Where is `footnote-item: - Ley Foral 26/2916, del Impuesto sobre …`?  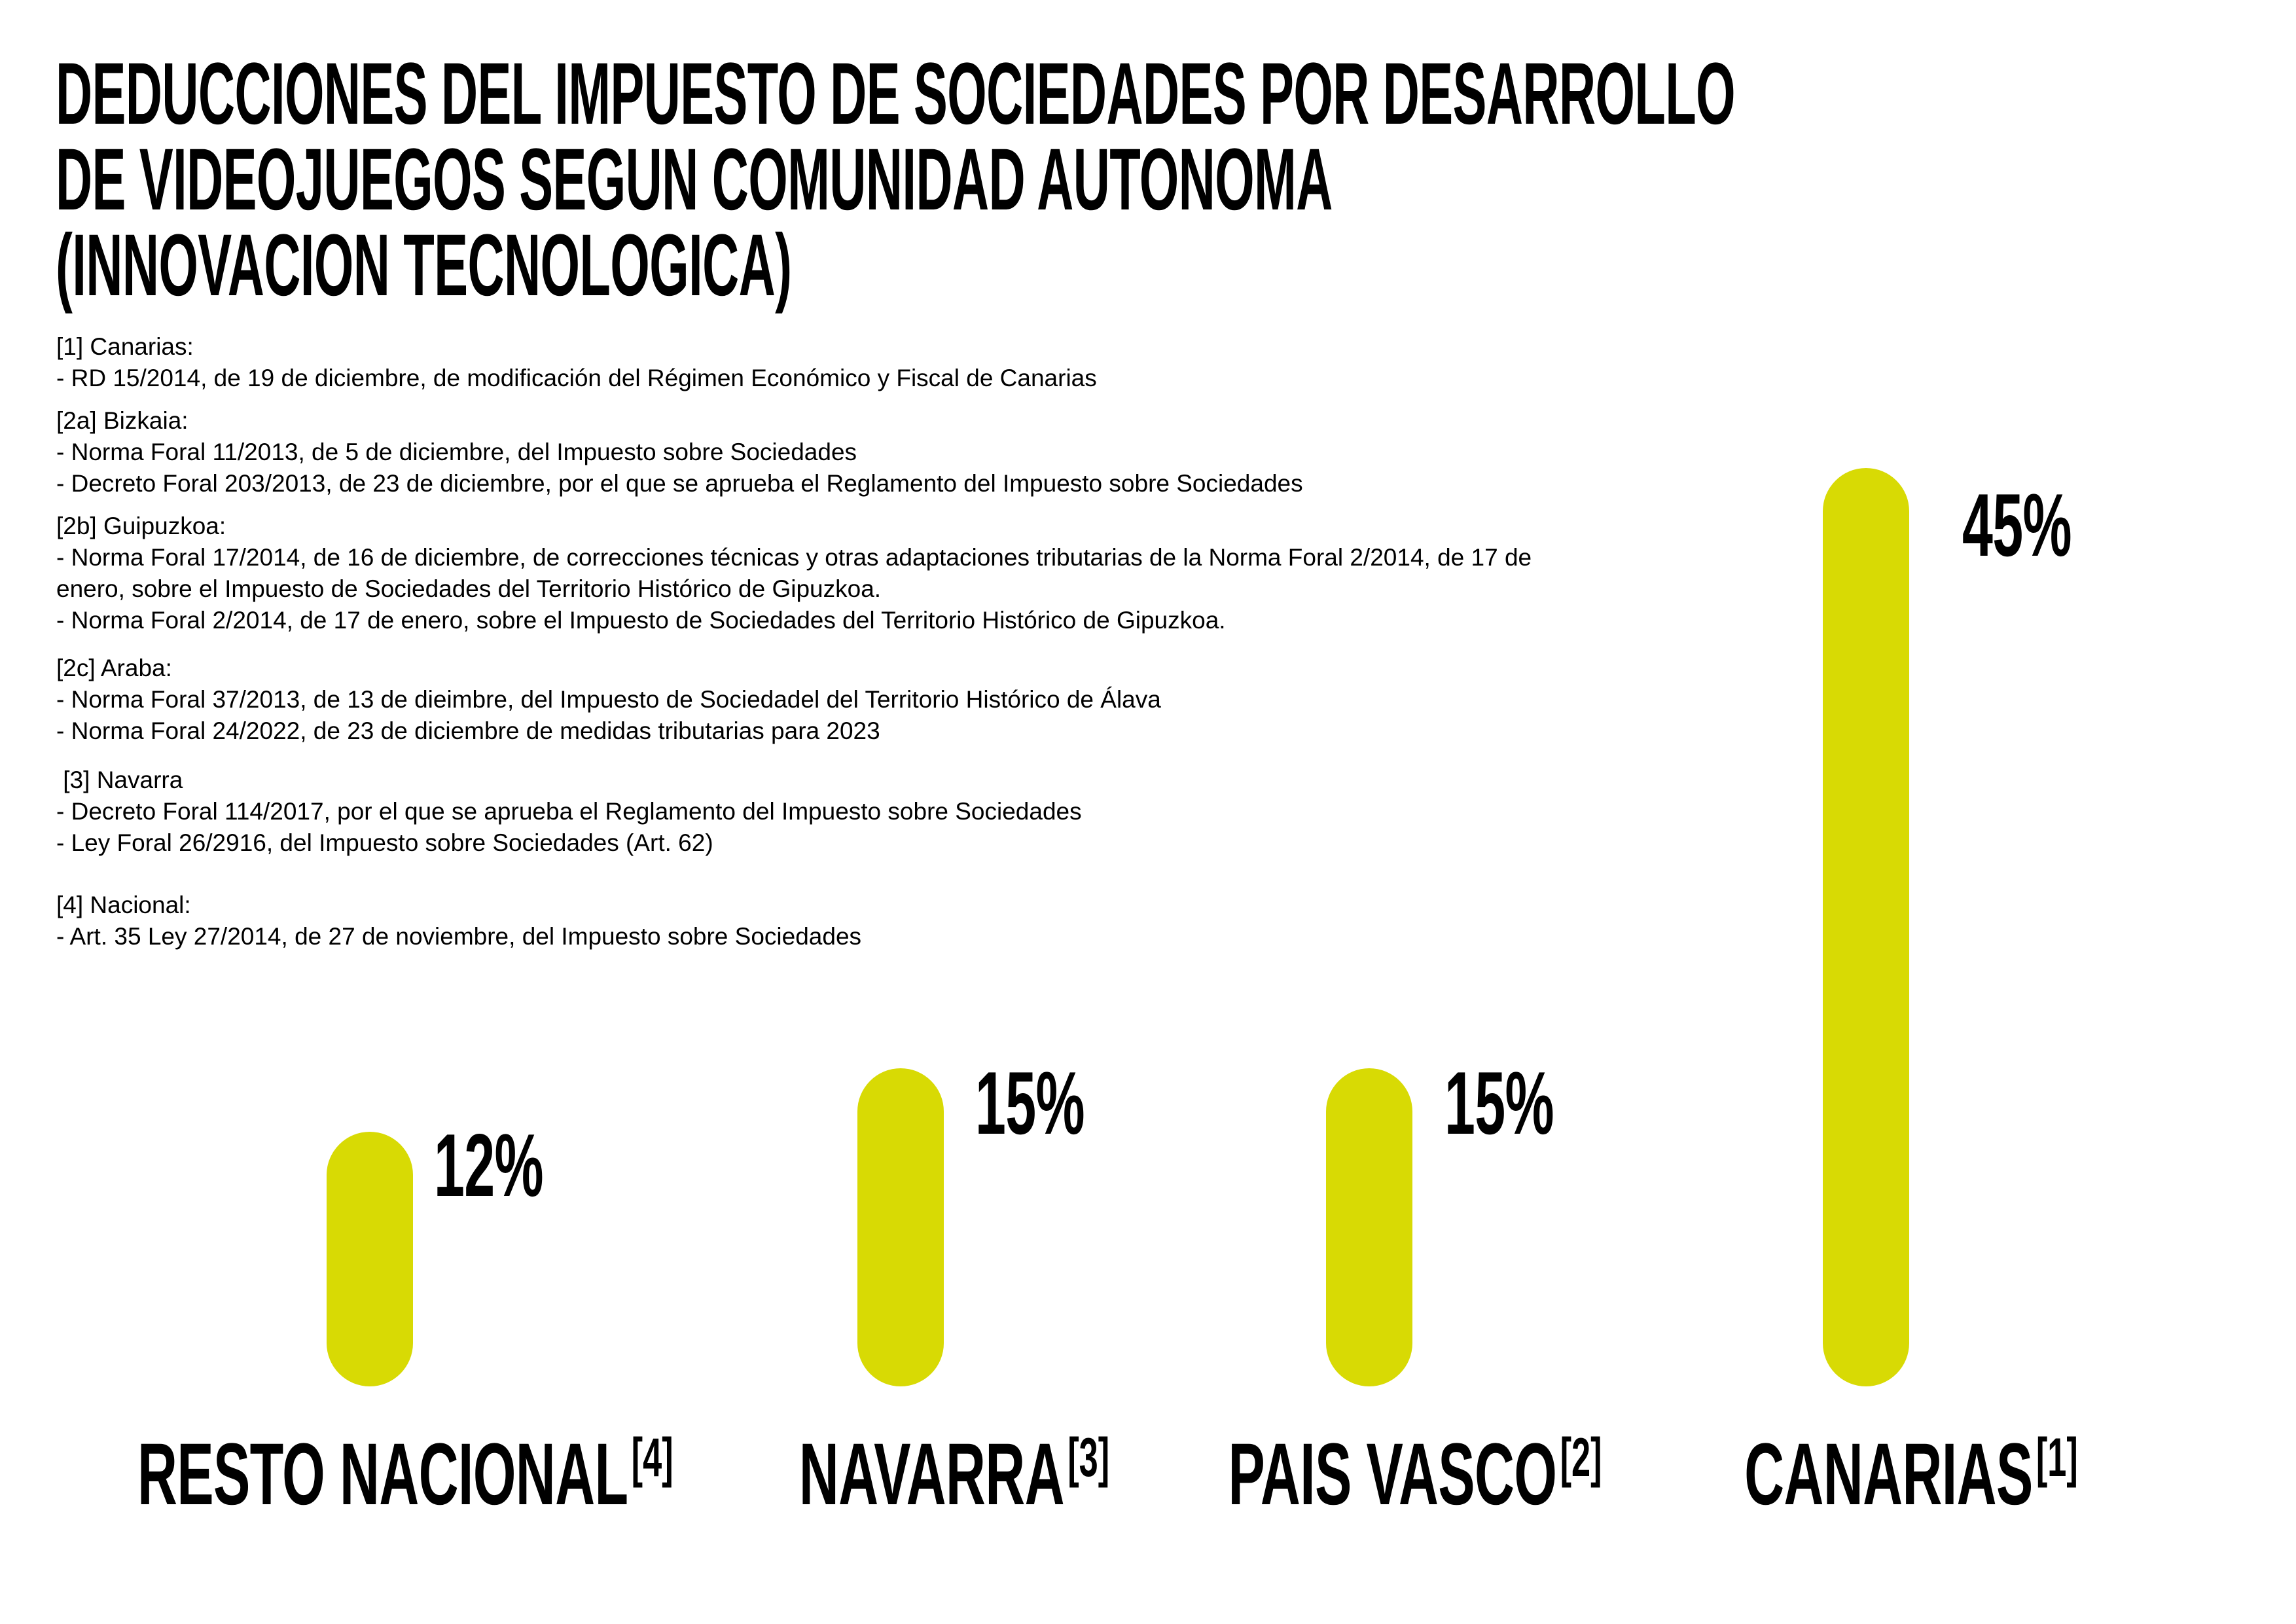
footnote-item: - Ley Foral 26/2916, del Impuesto sobre … is located at coordinates (384, 842).